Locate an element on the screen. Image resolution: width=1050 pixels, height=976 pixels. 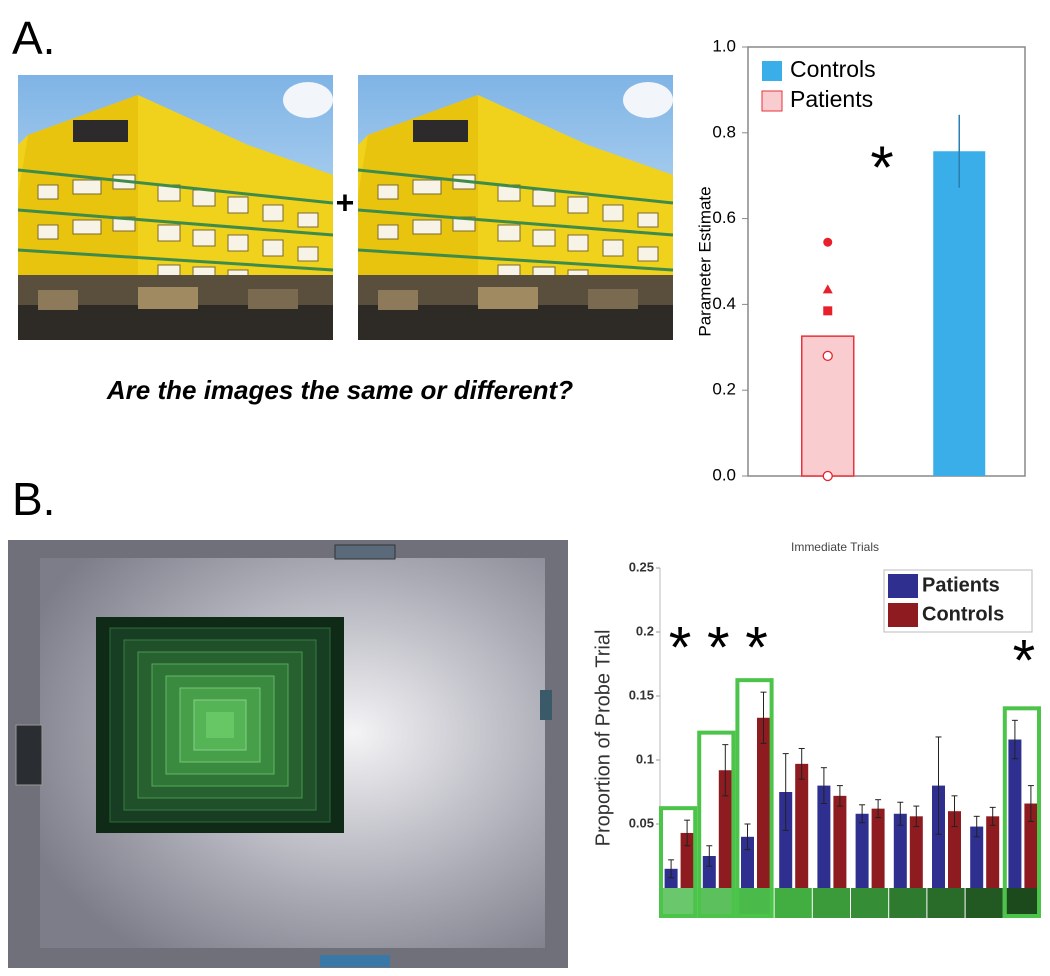
plot-frame is located at coordinates (886, 261).